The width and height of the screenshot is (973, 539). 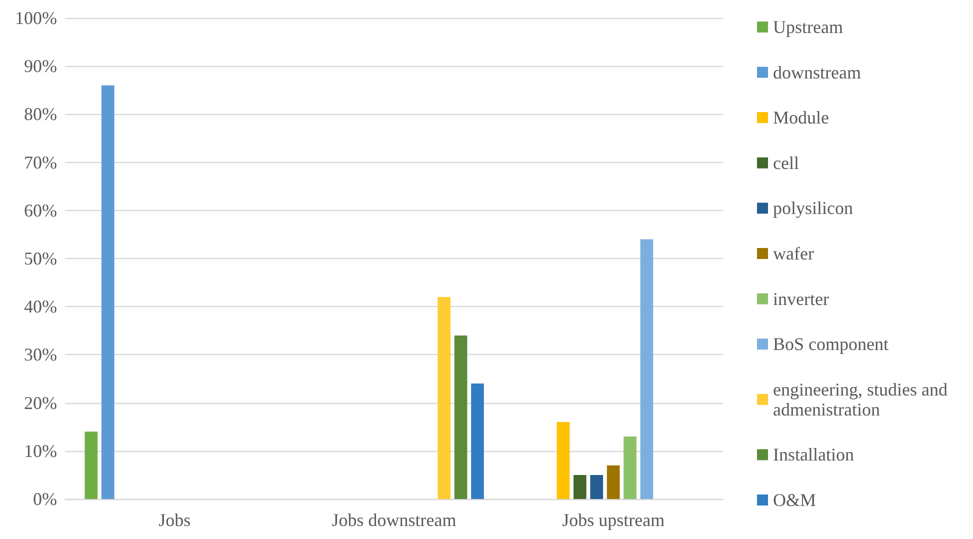 What do you see at coordinates (801, 118) in the screenshot?
I see `legend-label: Module` at bounding box center [801, 118].